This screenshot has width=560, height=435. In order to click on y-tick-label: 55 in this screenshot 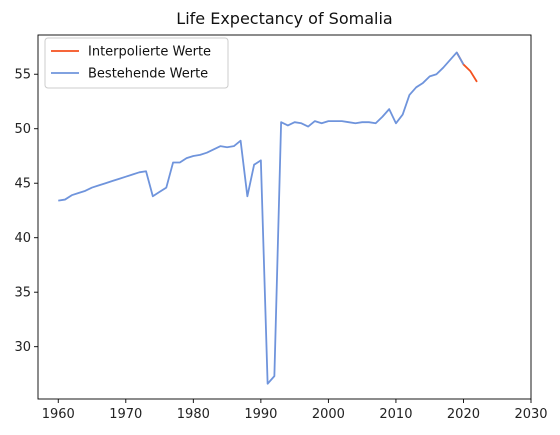, I will do `click(22, 75)`.